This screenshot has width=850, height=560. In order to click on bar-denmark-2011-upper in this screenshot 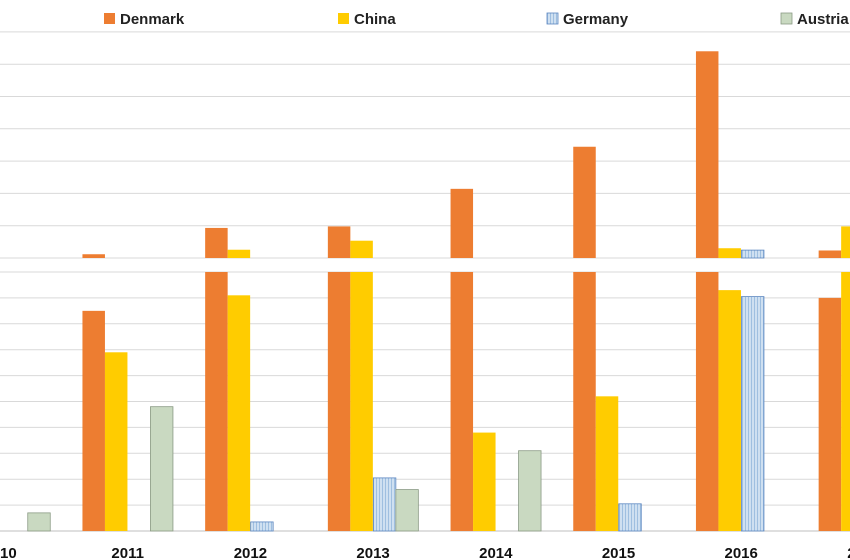, I will do `click(93, 256)`.